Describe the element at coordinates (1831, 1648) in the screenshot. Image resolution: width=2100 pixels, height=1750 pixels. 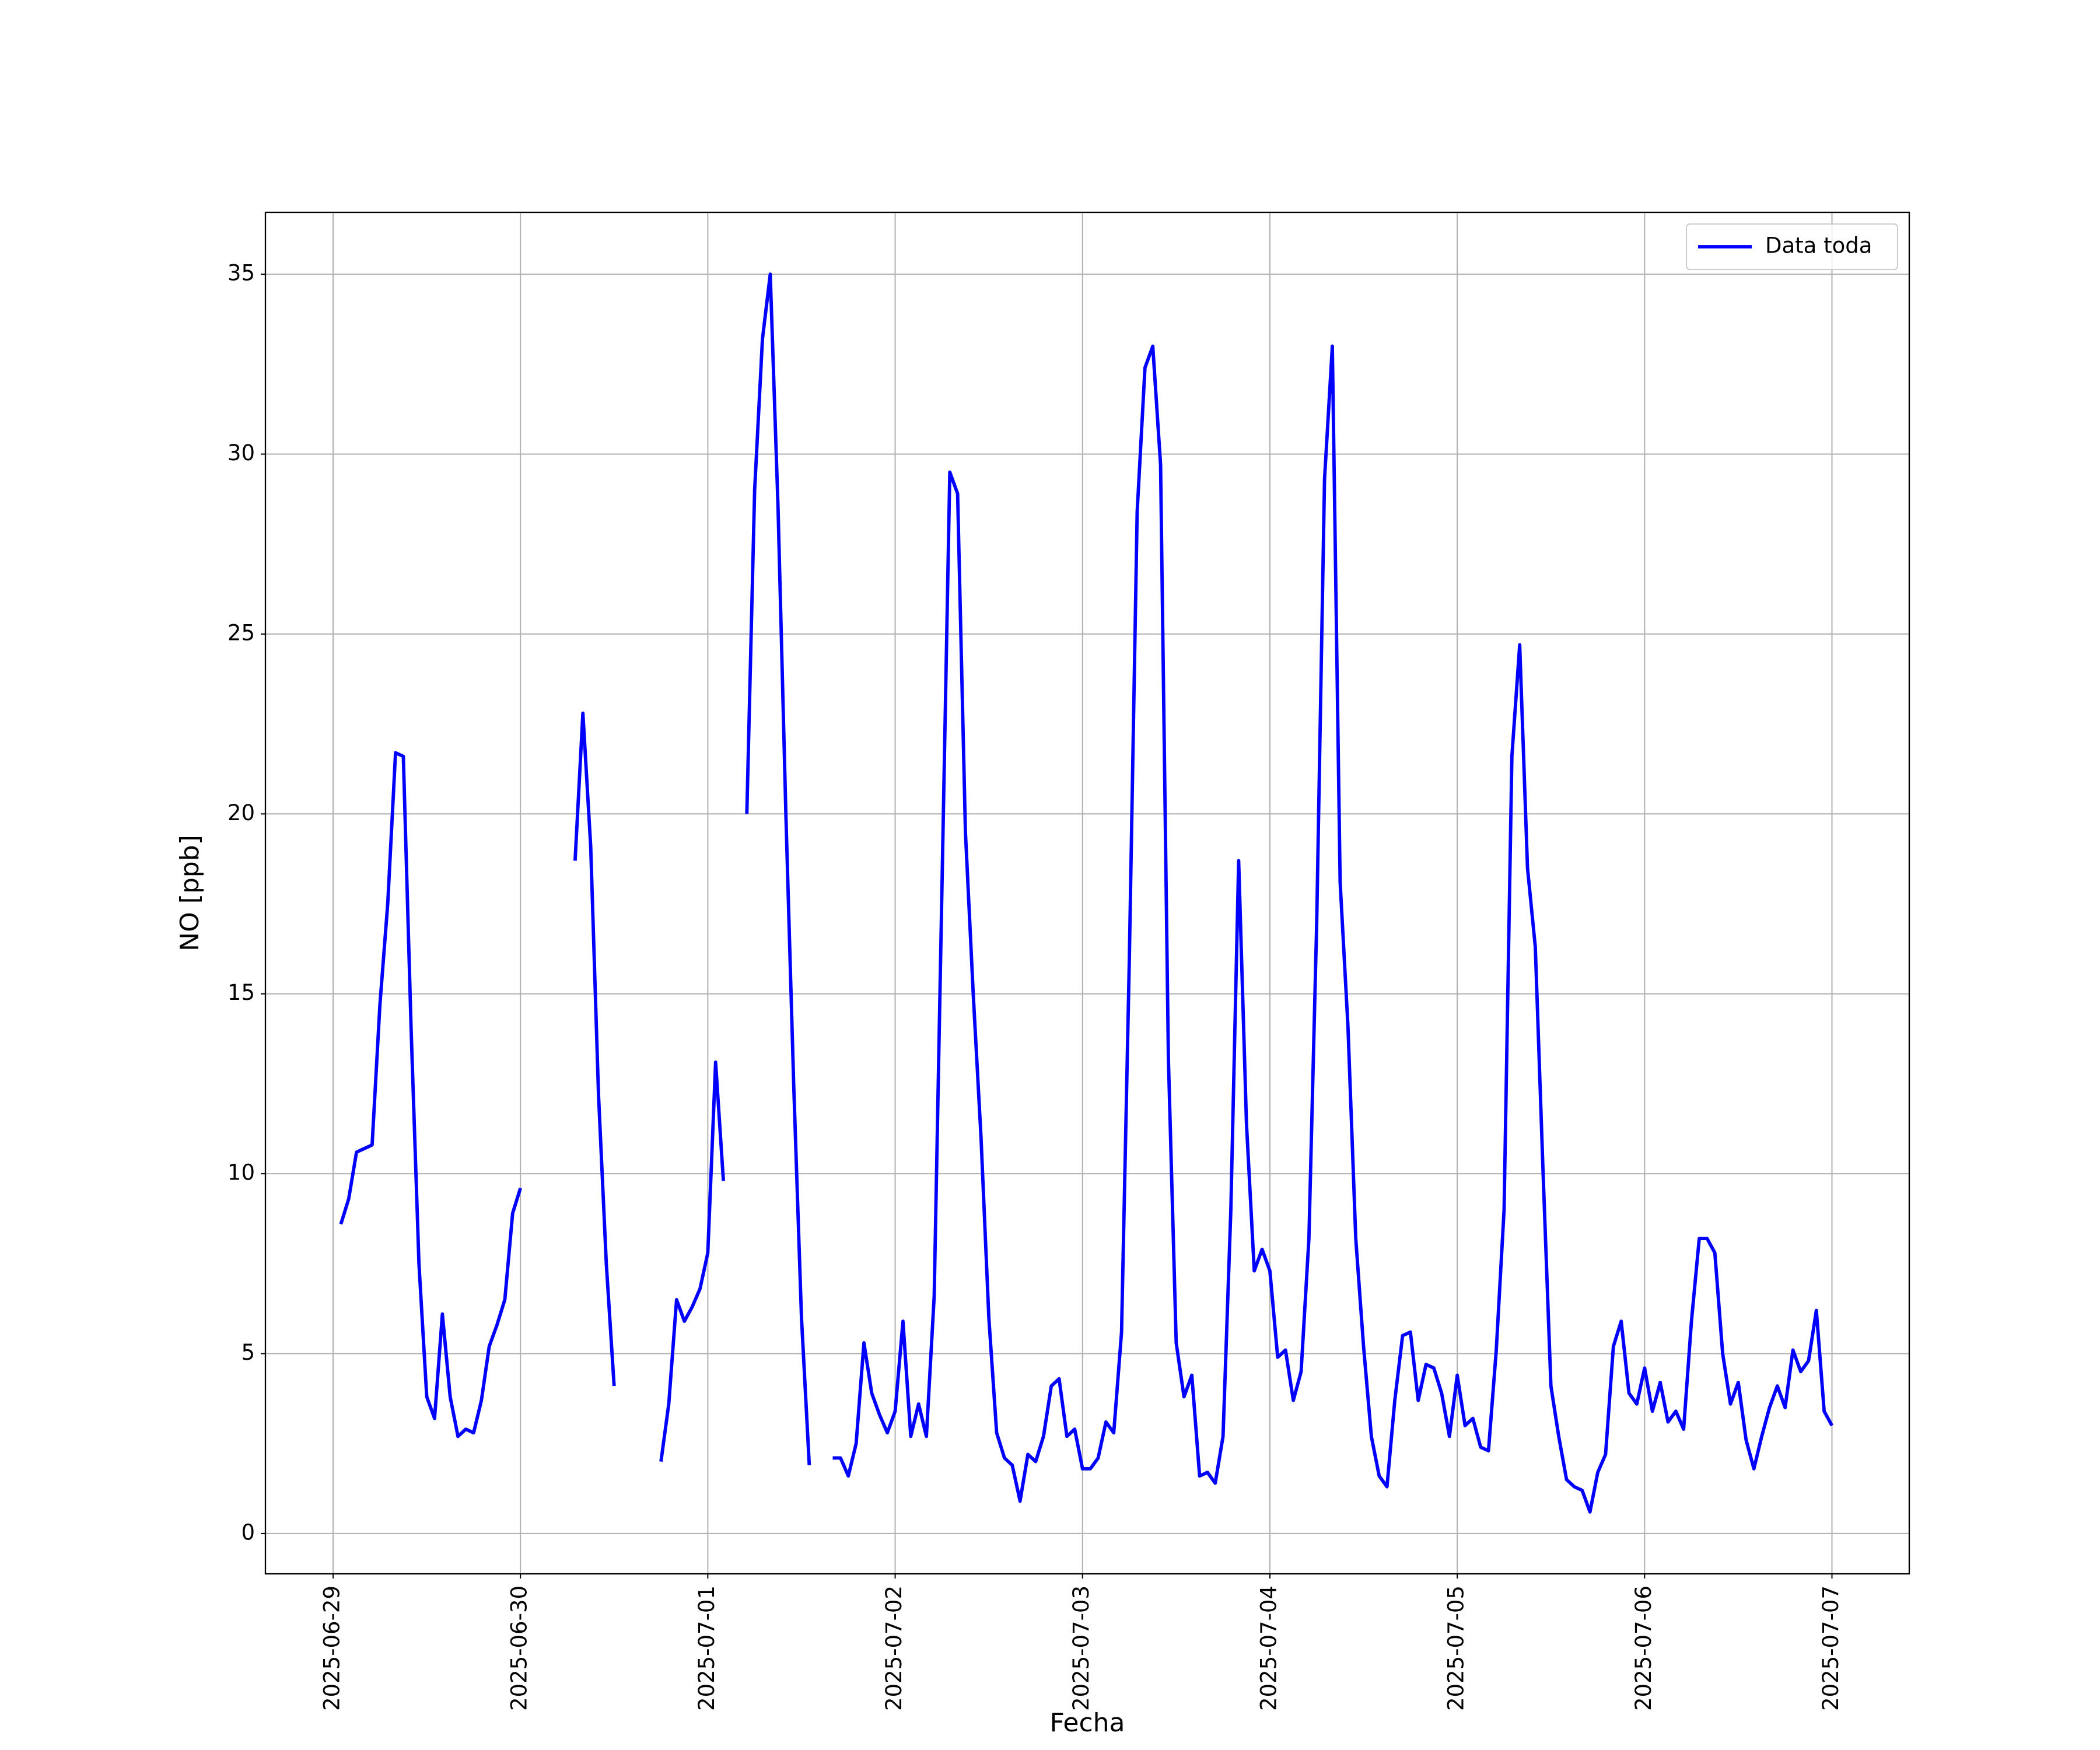
I see `x-tick-label: 2025-07-07` at that location.